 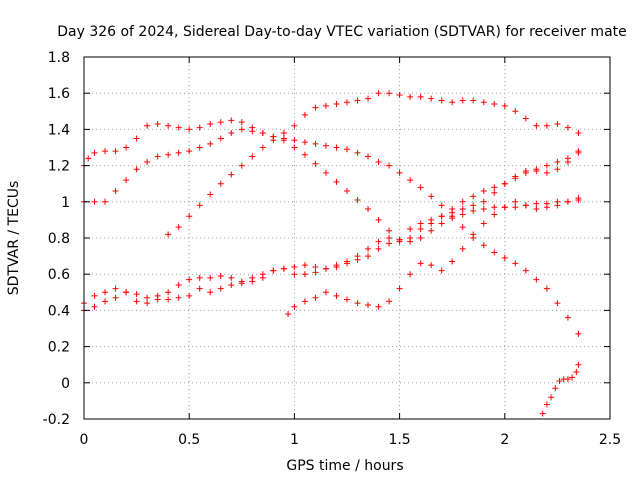 I want to click on series-arc-f, so click(x=433, y=256).